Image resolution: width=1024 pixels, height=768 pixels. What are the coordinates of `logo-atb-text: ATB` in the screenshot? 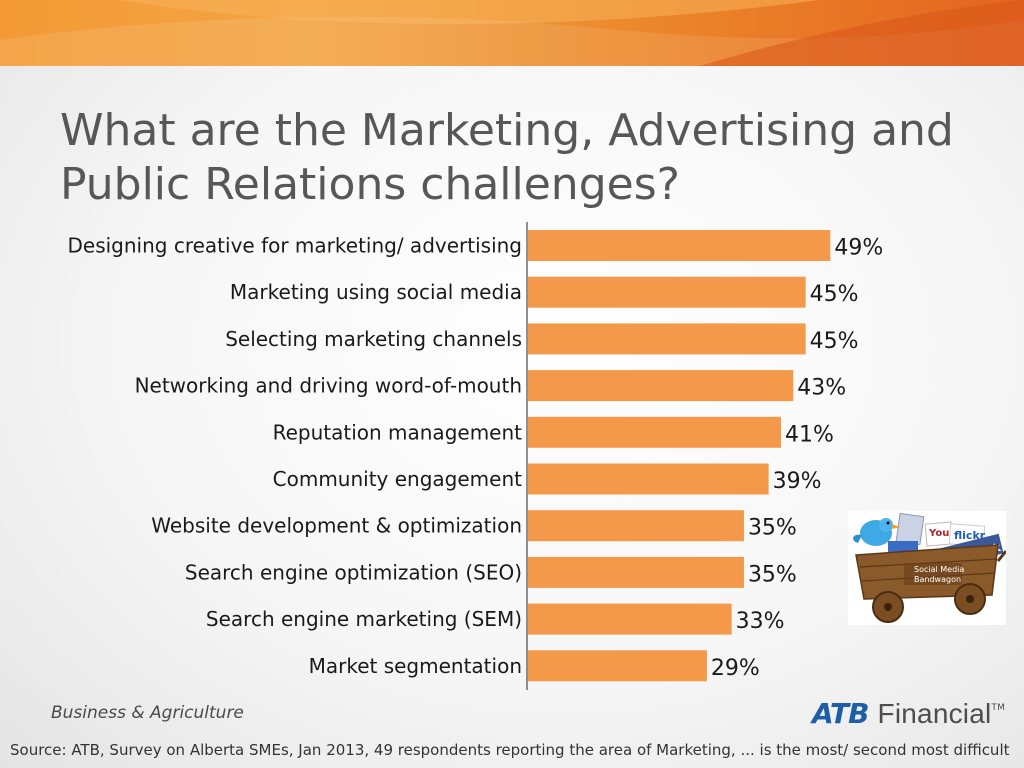 It's located at (840, 713).